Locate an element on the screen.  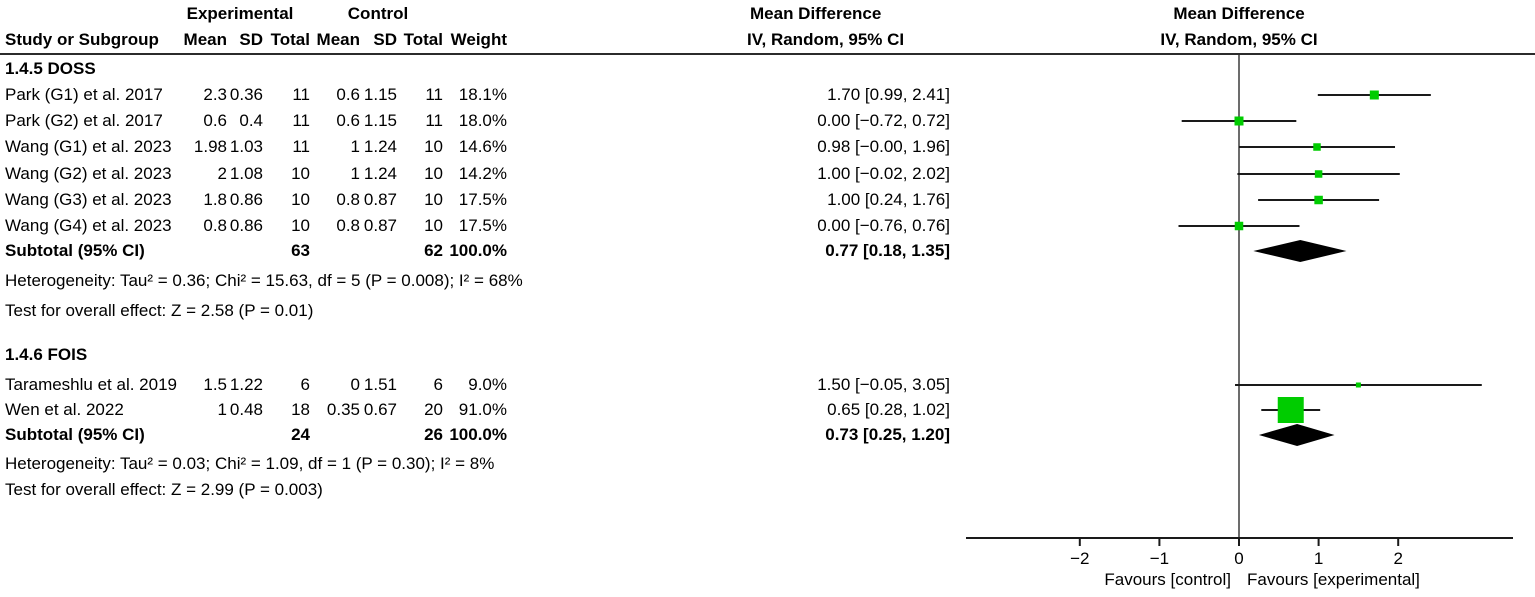
ctrl-sd: 1.51 is located at coordinates (380, 384).